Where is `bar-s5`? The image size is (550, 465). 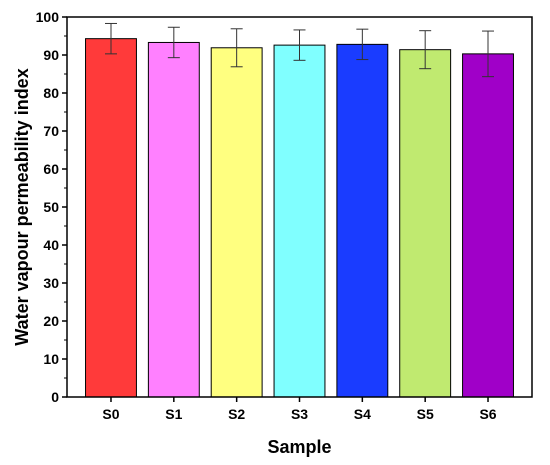
bar-s5 is located at coordinates (425, 223).